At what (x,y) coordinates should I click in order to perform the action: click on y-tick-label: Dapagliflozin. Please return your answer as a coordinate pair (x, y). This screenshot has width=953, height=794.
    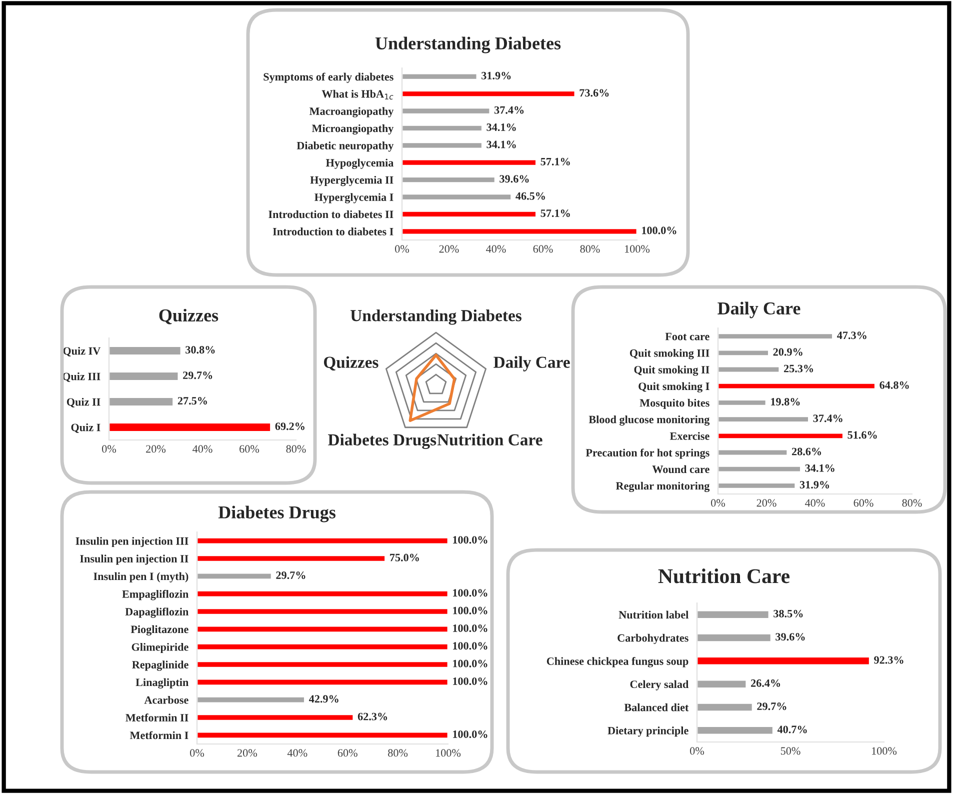
    Looking at the image, I should click on (156, 613).